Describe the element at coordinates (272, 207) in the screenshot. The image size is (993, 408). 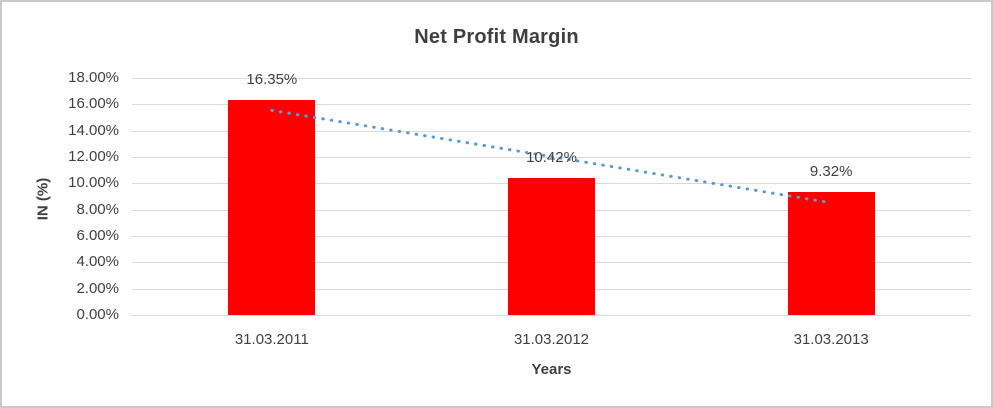
I see `bar-31.03.2011` at that location.